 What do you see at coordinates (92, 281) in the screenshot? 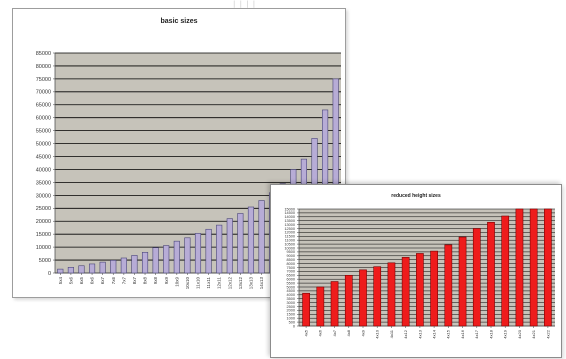
I see `x-tick-label: 6x6` at bounding box center [92, 281].